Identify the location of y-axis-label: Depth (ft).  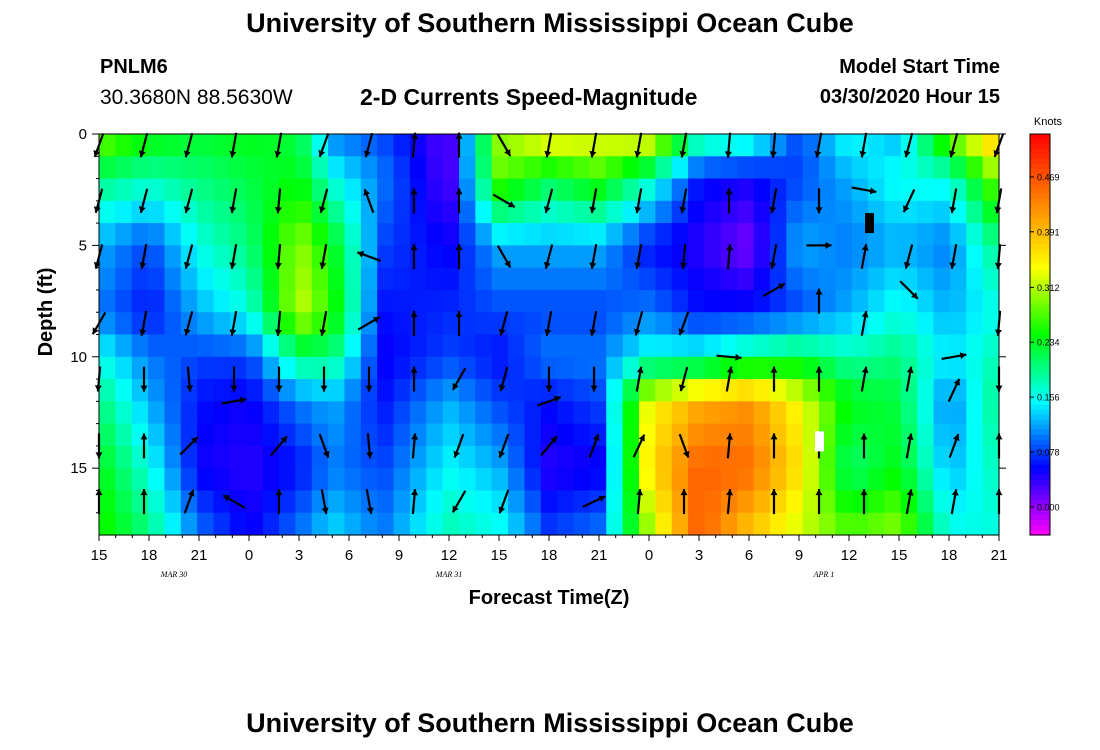
(46, 312).